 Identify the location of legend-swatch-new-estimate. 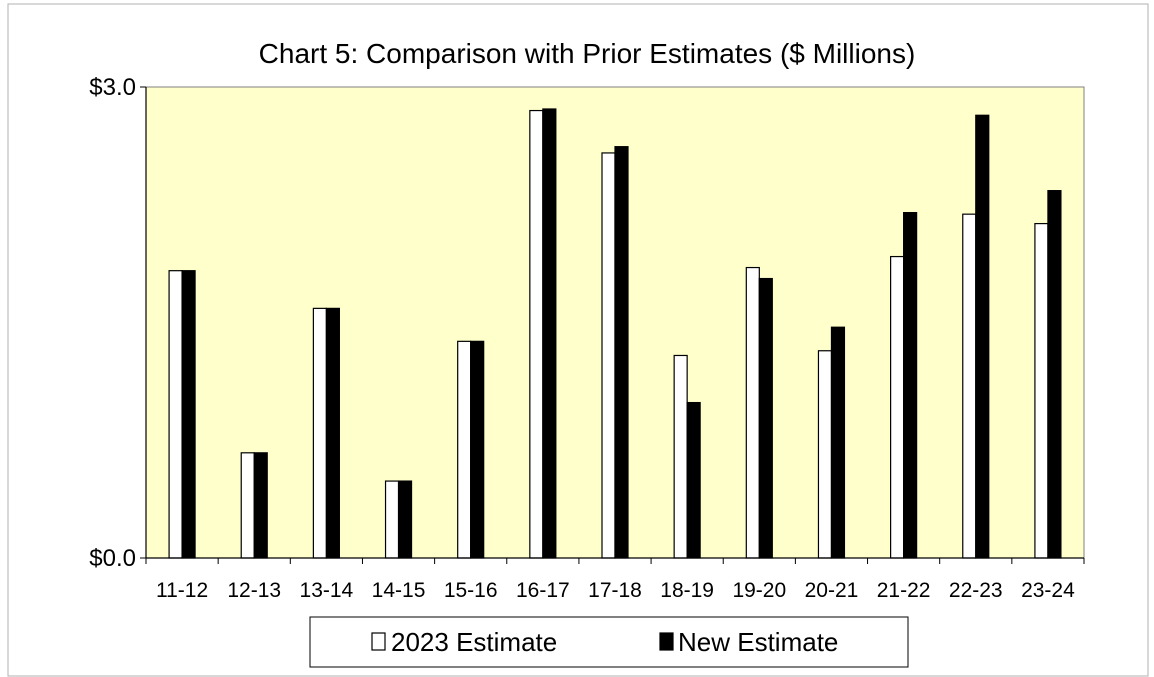
(666, 641).